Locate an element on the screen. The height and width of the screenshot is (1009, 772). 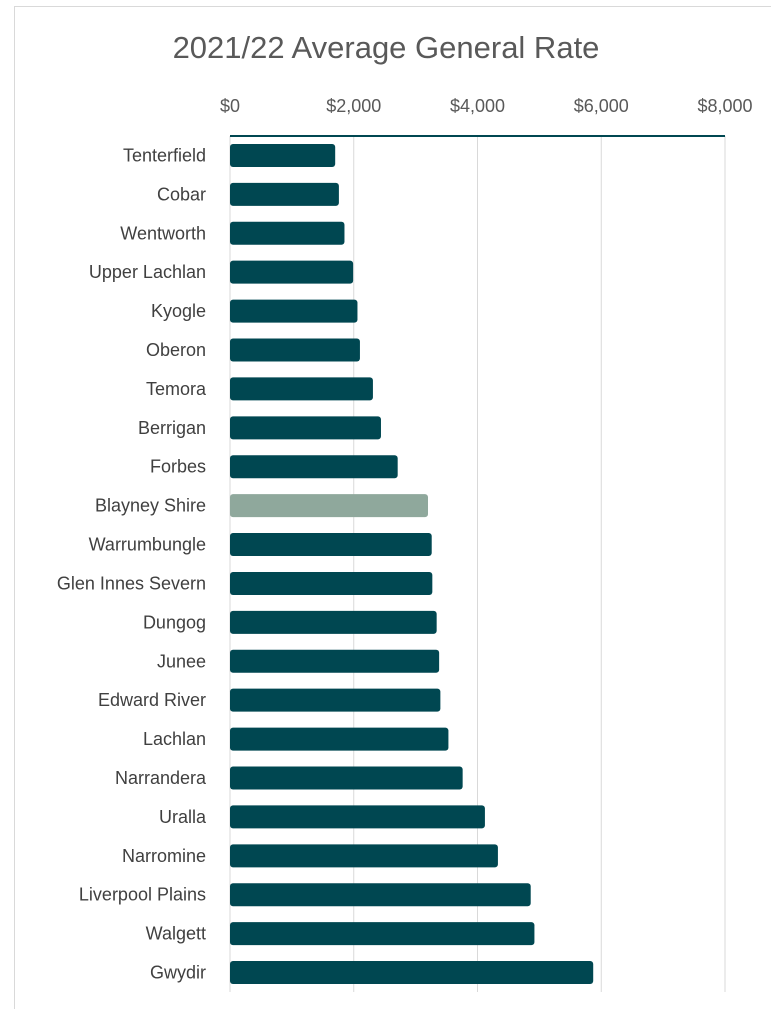
bar-edward-river is located at coordinates (335, 700).